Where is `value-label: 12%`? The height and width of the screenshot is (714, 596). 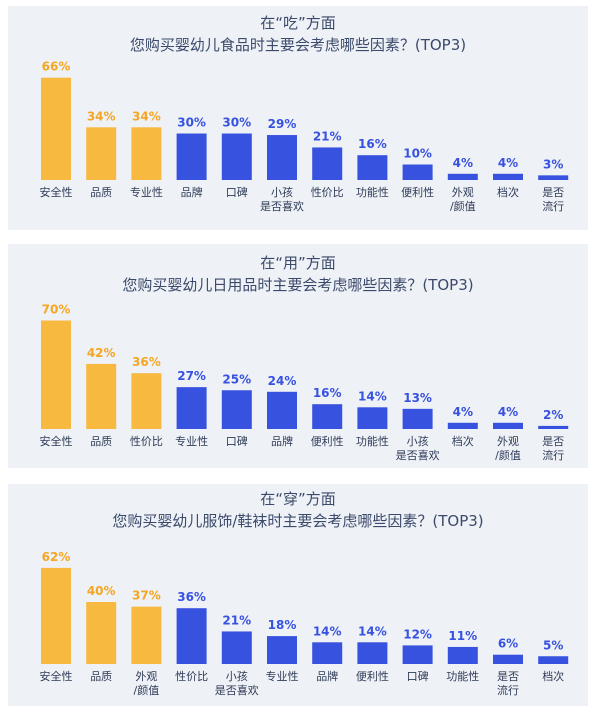
value-label: 12% is located at coordinates (417, 634).